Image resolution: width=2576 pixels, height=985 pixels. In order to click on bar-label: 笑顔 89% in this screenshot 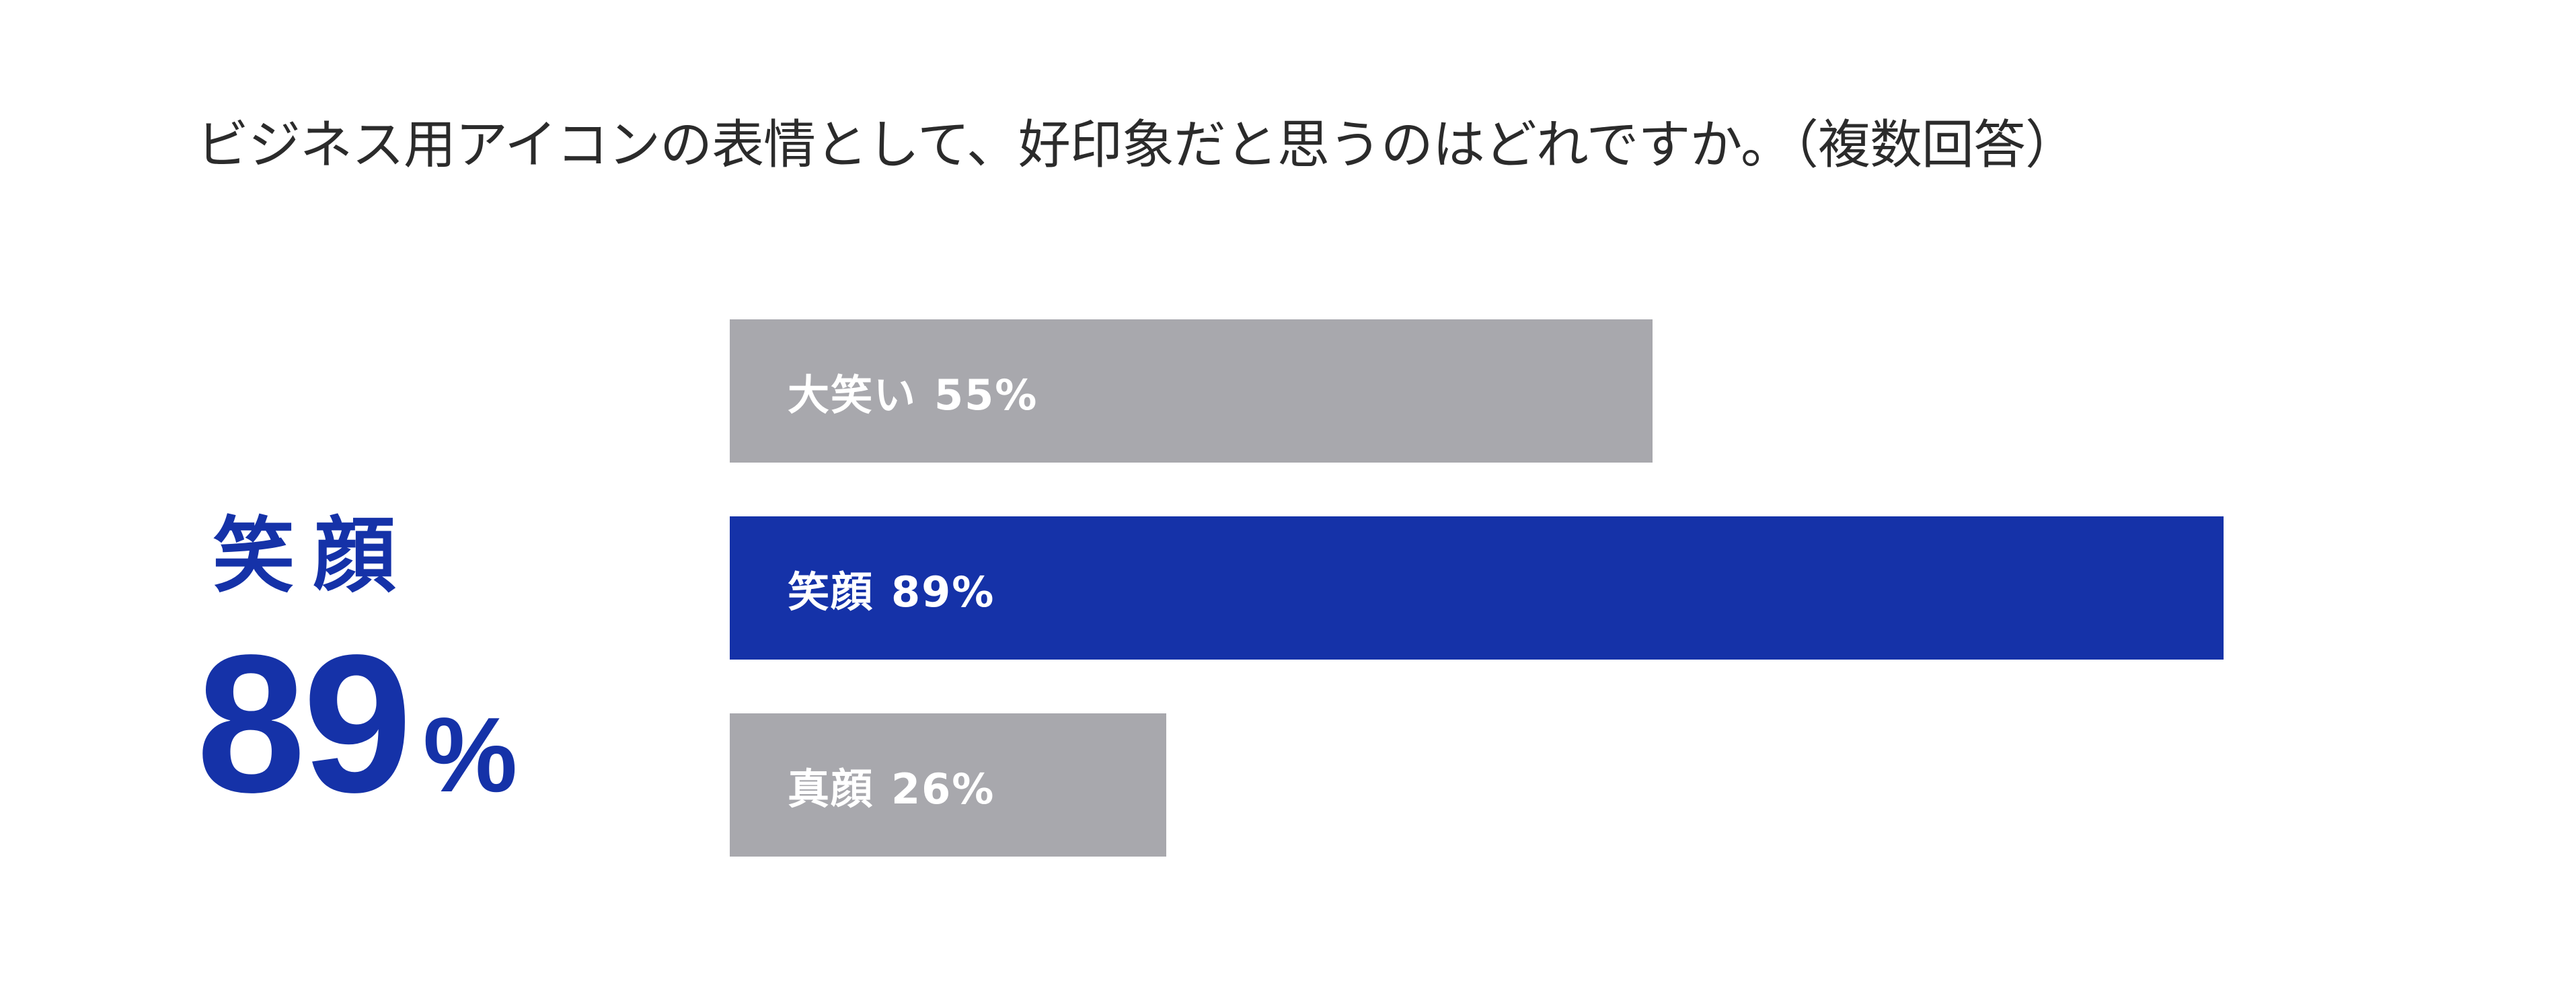, I will do `click(891, 588)`.